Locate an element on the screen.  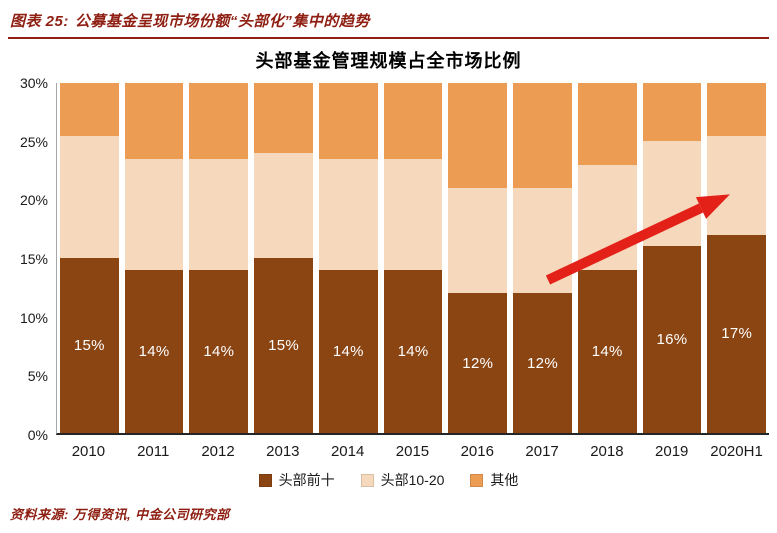
x-axis-label: 2013 is located at coordinates (283, 451).